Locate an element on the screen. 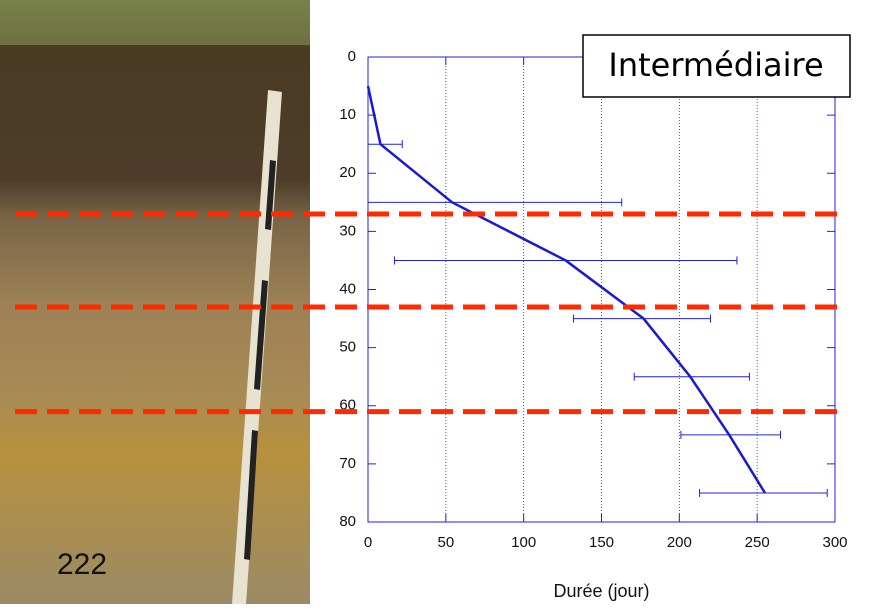  x-tick-label: 100 is located at coordinates (523, 542).